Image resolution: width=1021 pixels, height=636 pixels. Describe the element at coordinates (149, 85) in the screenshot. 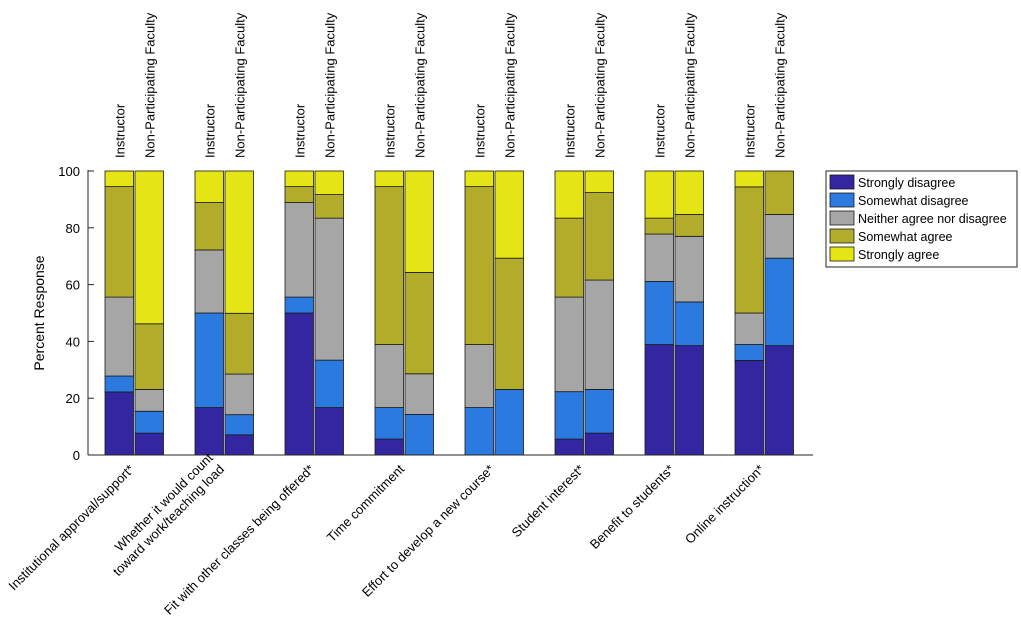

I see `bar-label-non-participating-0: Non-Participating Faculty` at that location.